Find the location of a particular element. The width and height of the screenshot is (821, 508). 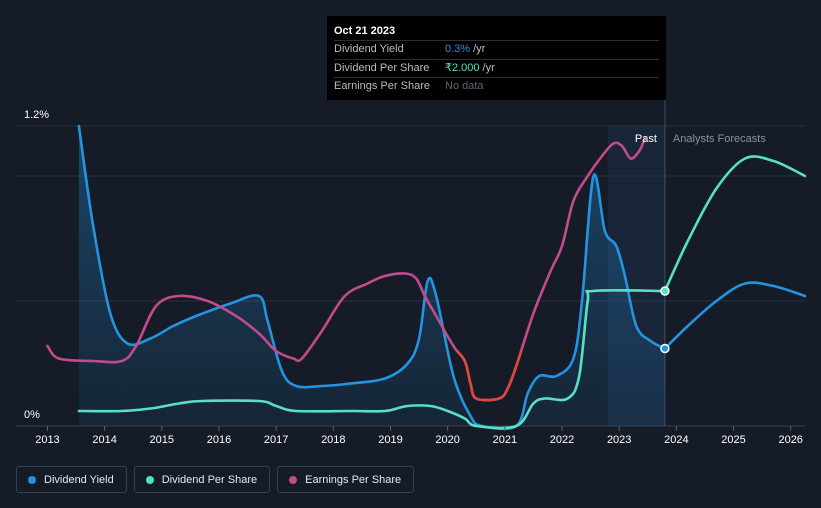

x-tick-label-2014: 2014 is located at coordinates (104, 440).